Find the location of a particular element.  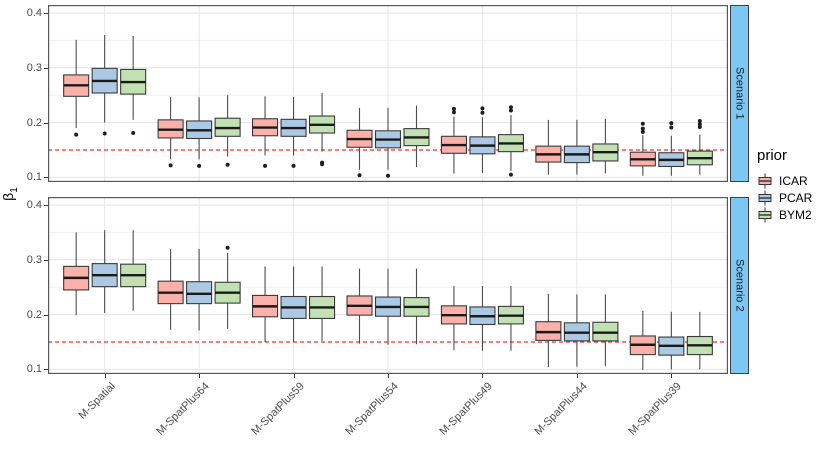

facet-strip-label: Scenario 1 is located at coordinates (739, 93).